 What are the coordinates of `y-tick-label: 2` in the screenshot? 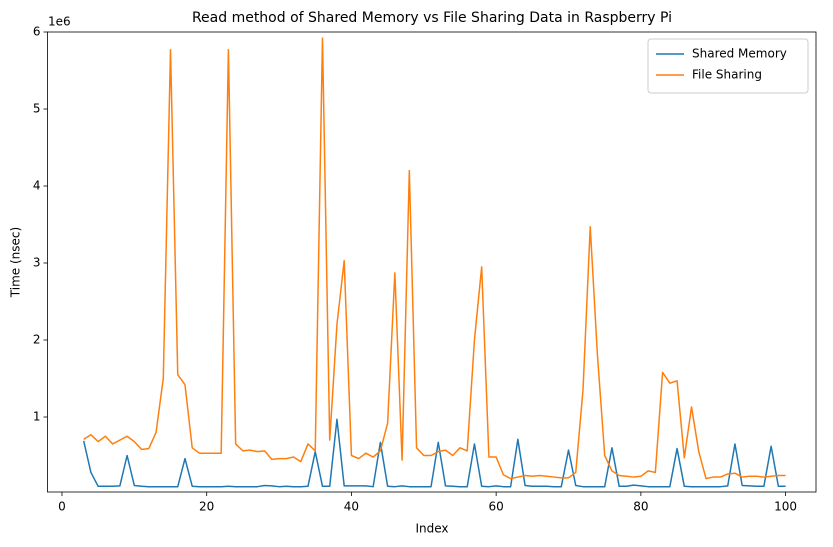 It's located at (37, 340).